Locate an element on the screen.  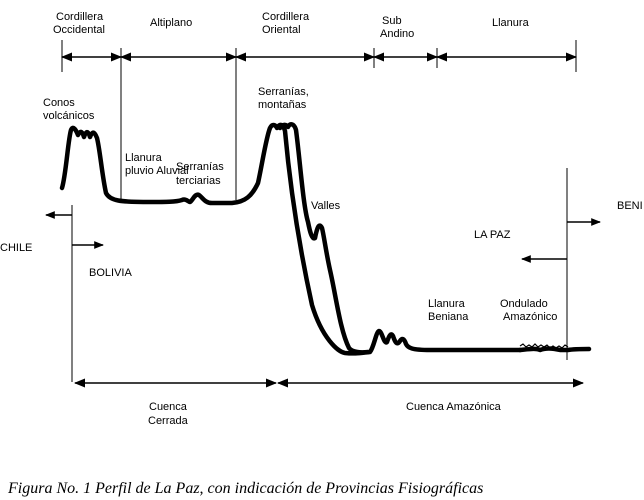
label-llanura-beniana-1: Llanura is located at coordinates (447, 304).